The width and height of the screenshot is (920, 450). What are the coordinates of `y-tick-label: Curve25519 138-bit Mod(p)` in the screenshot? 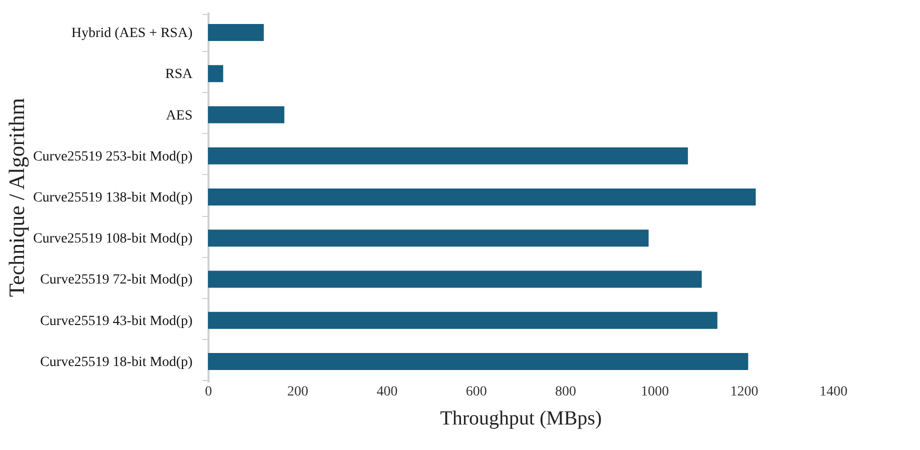 It's located at (113, 198).